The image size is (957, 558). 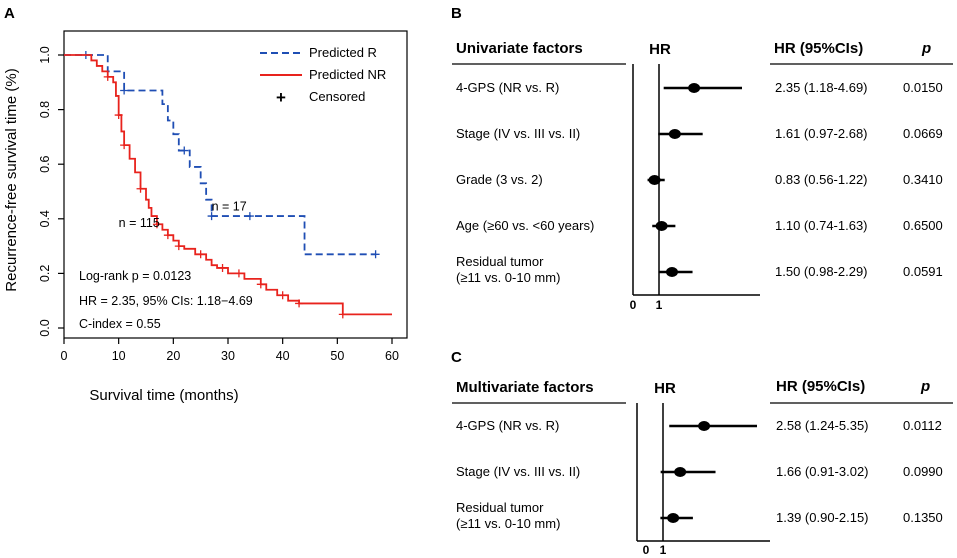 I want to click on univariate-hr-header: HR, so click(x=660, y=49).